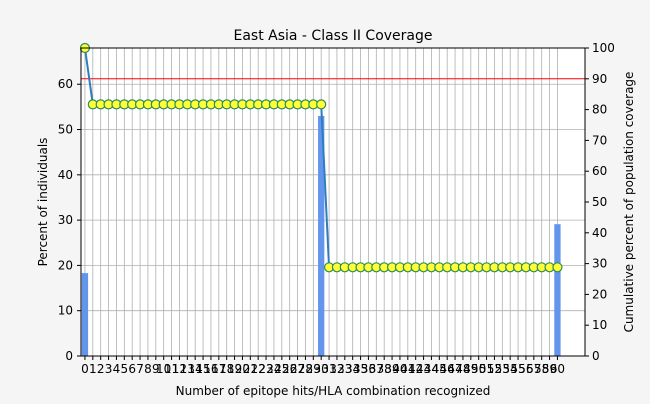 The image size is (650, 404). Describe the element at coordinates (399, 369) in the screenshot. I see `x-tick-label: 40` at that location.